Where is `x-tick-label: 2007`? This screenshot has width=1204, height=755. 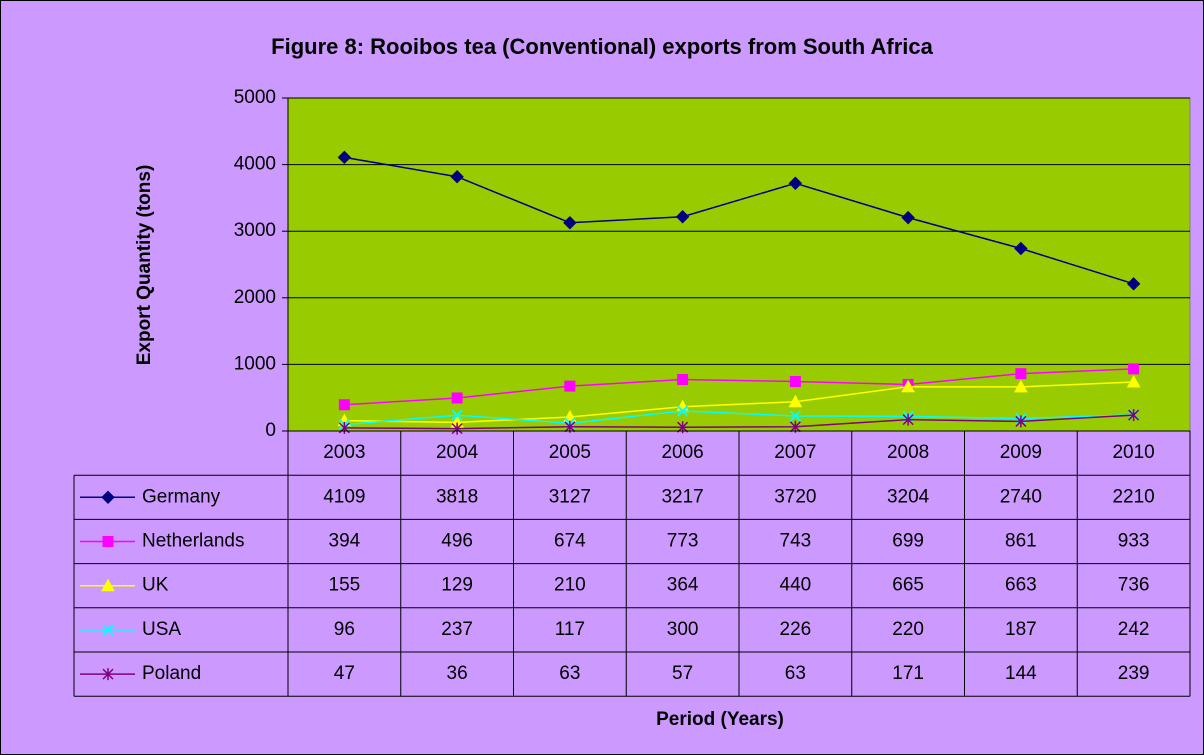
x-tick-label: 2007 is located at coordinates (795, 452).